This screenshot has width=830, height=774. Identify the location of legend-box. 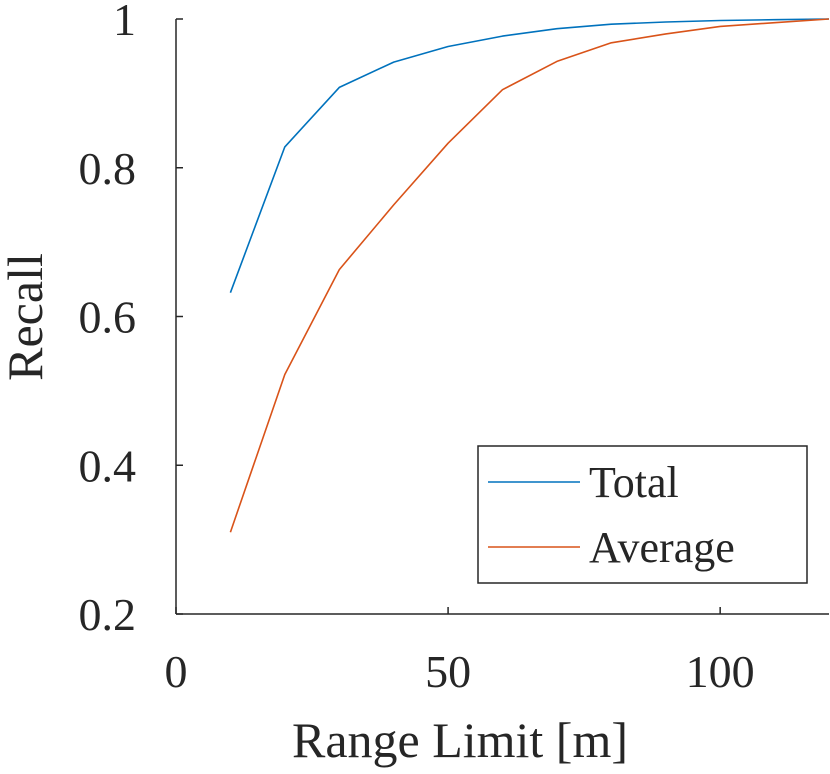
(642, 514).